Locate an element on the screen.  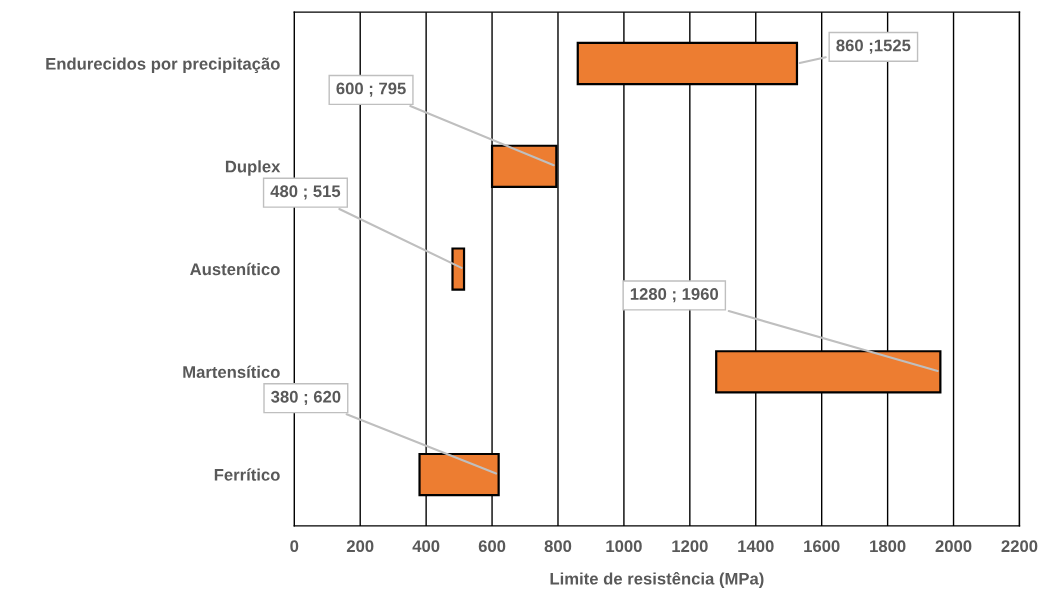
x-tick-label: 400 is located at coordinates (426, 546).